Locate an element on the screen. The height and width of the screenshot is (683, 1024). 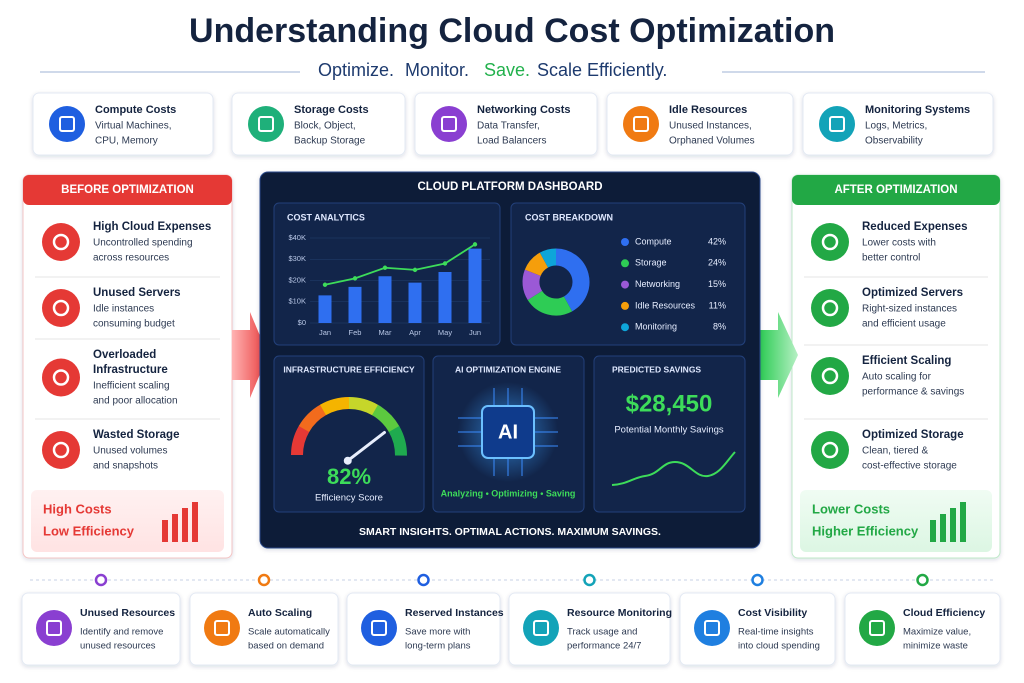
item-text: and poor allocation is located at coordinates (135, 401).